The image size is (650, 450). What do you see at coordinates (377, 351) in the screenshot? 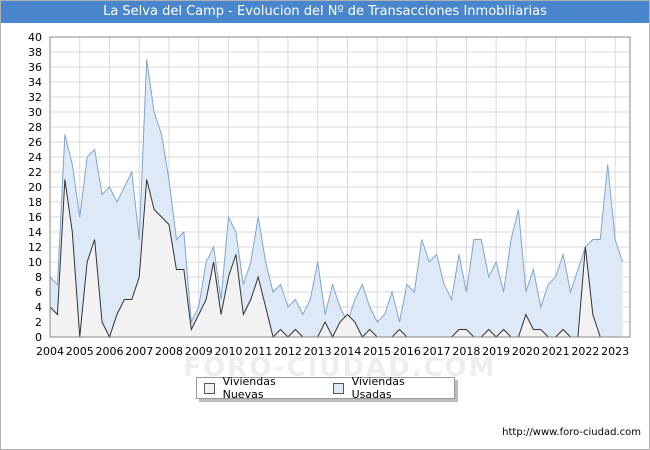
I see `x-tick-label: 2015` at bounding box center [377, 351].